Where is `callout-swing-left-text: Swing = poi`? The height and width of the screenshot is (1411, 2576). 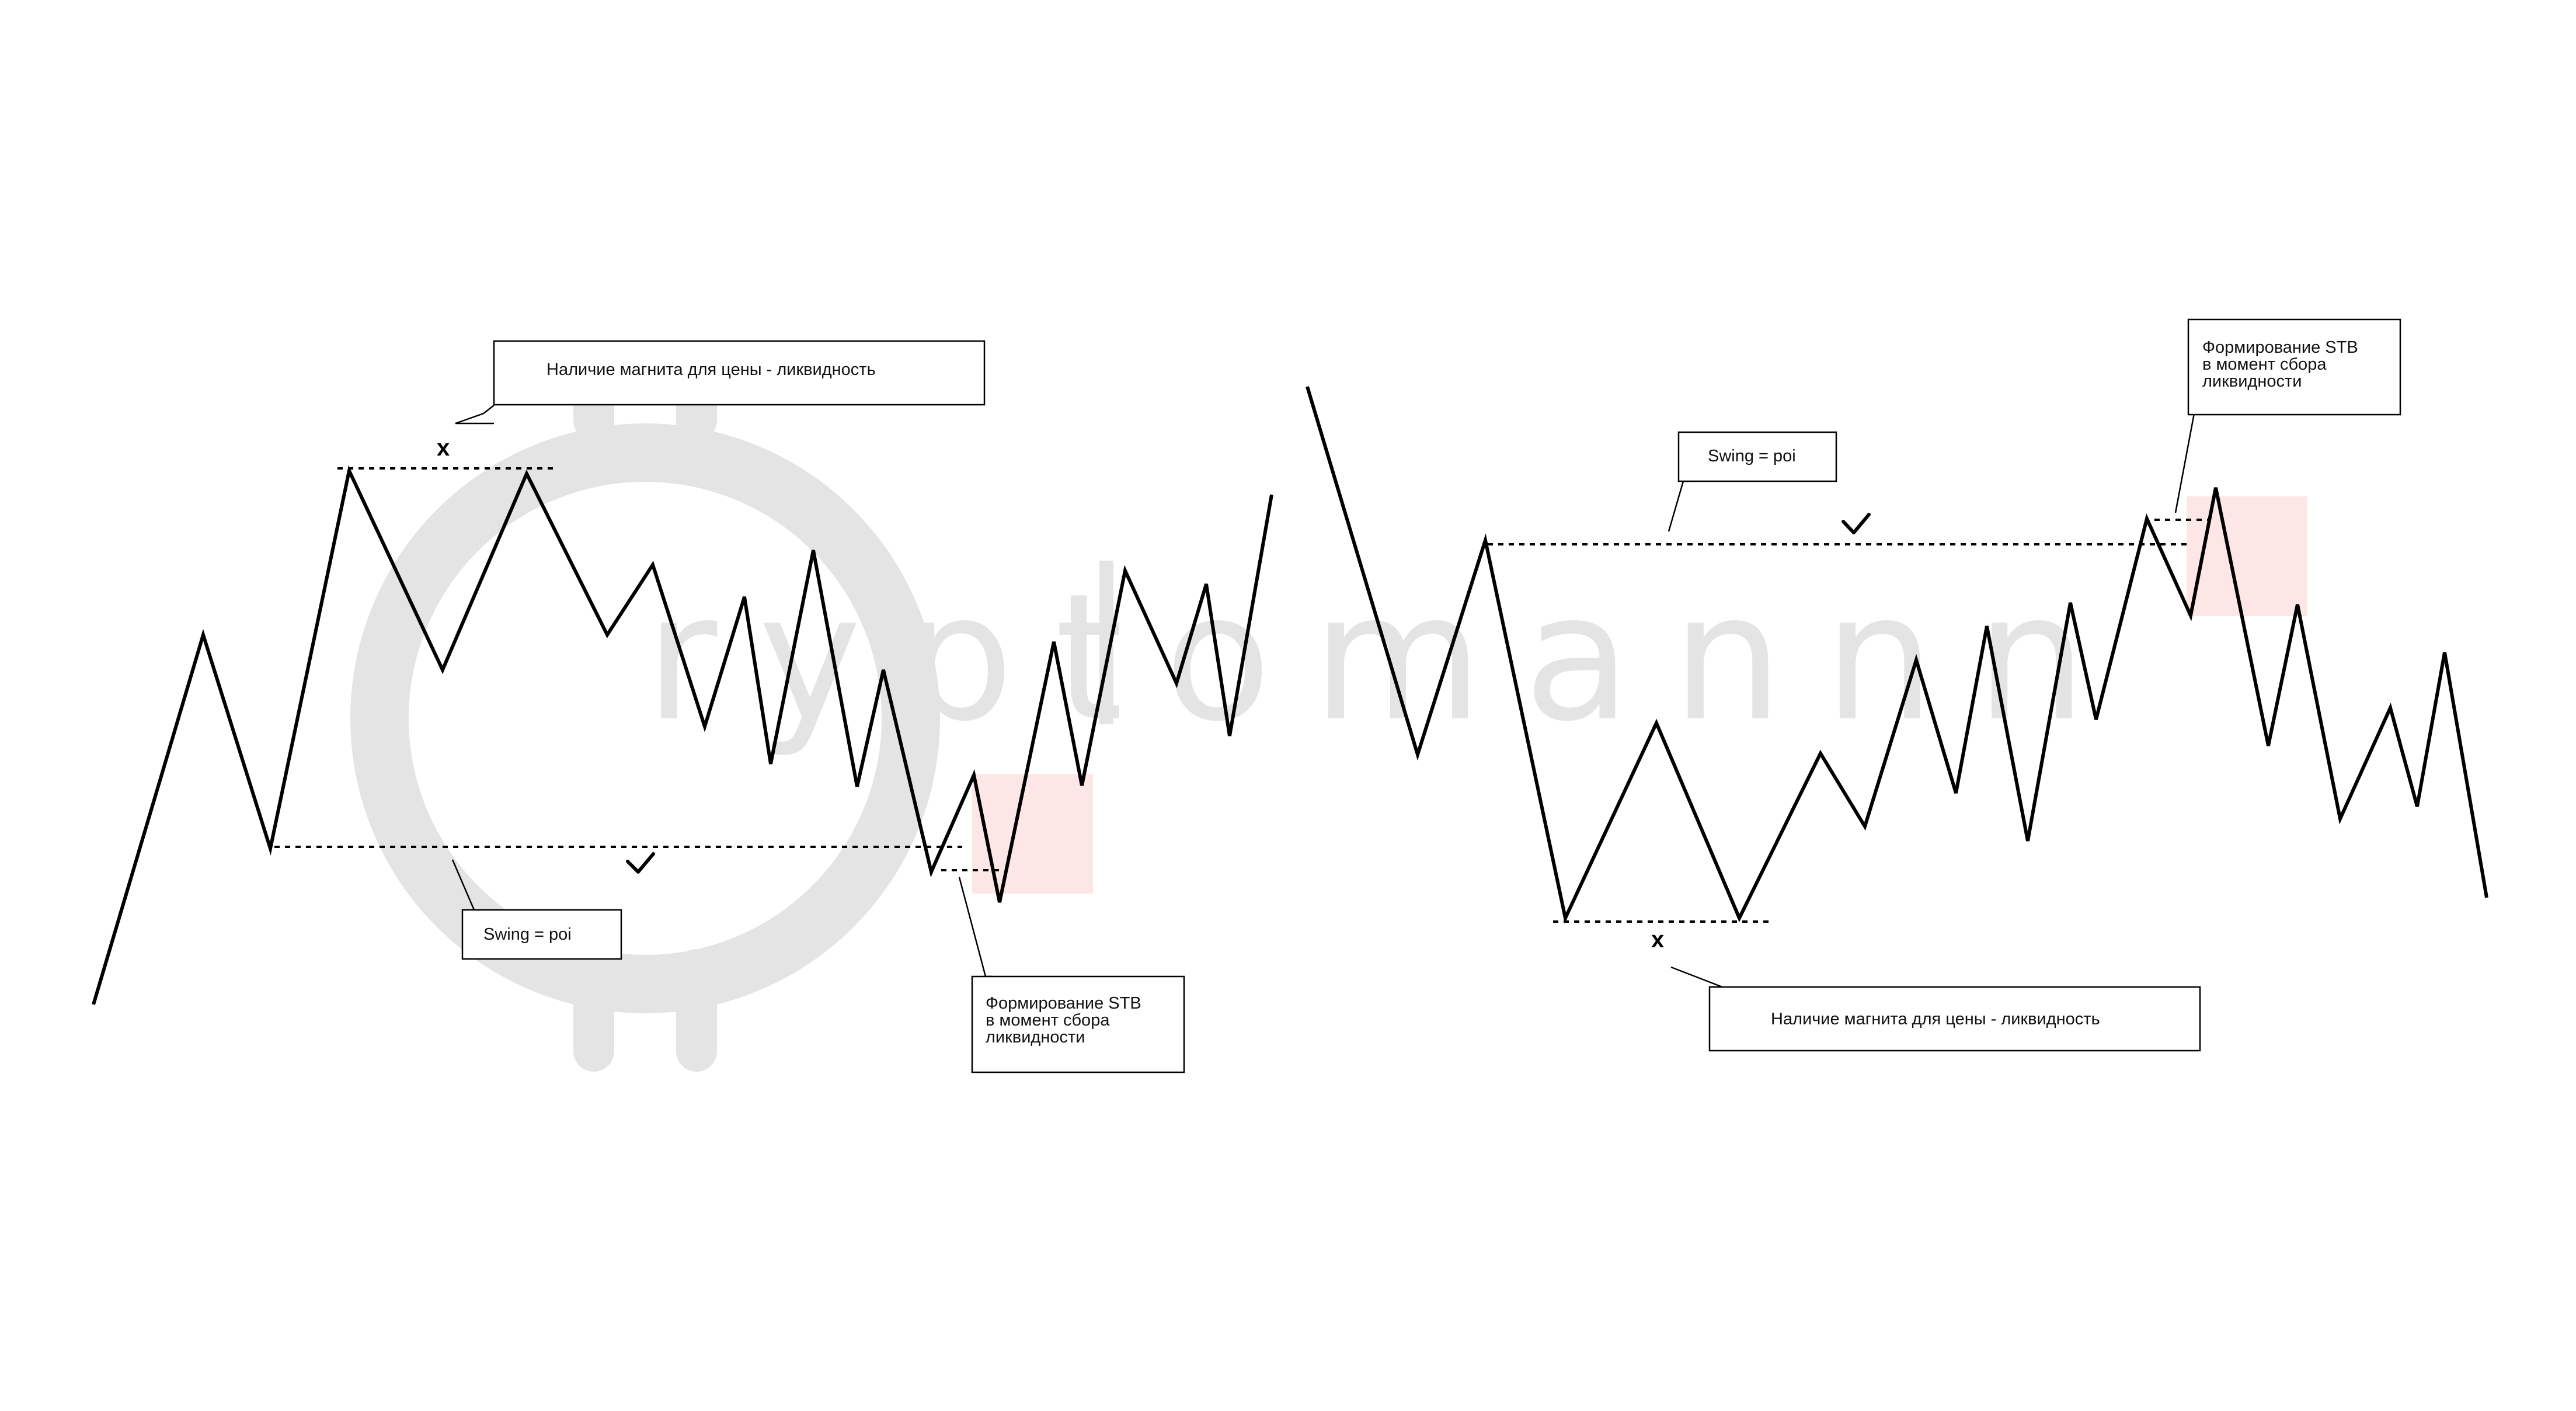
callout-swing-left-text: Swing = poi is located at coordinates (527, 935).